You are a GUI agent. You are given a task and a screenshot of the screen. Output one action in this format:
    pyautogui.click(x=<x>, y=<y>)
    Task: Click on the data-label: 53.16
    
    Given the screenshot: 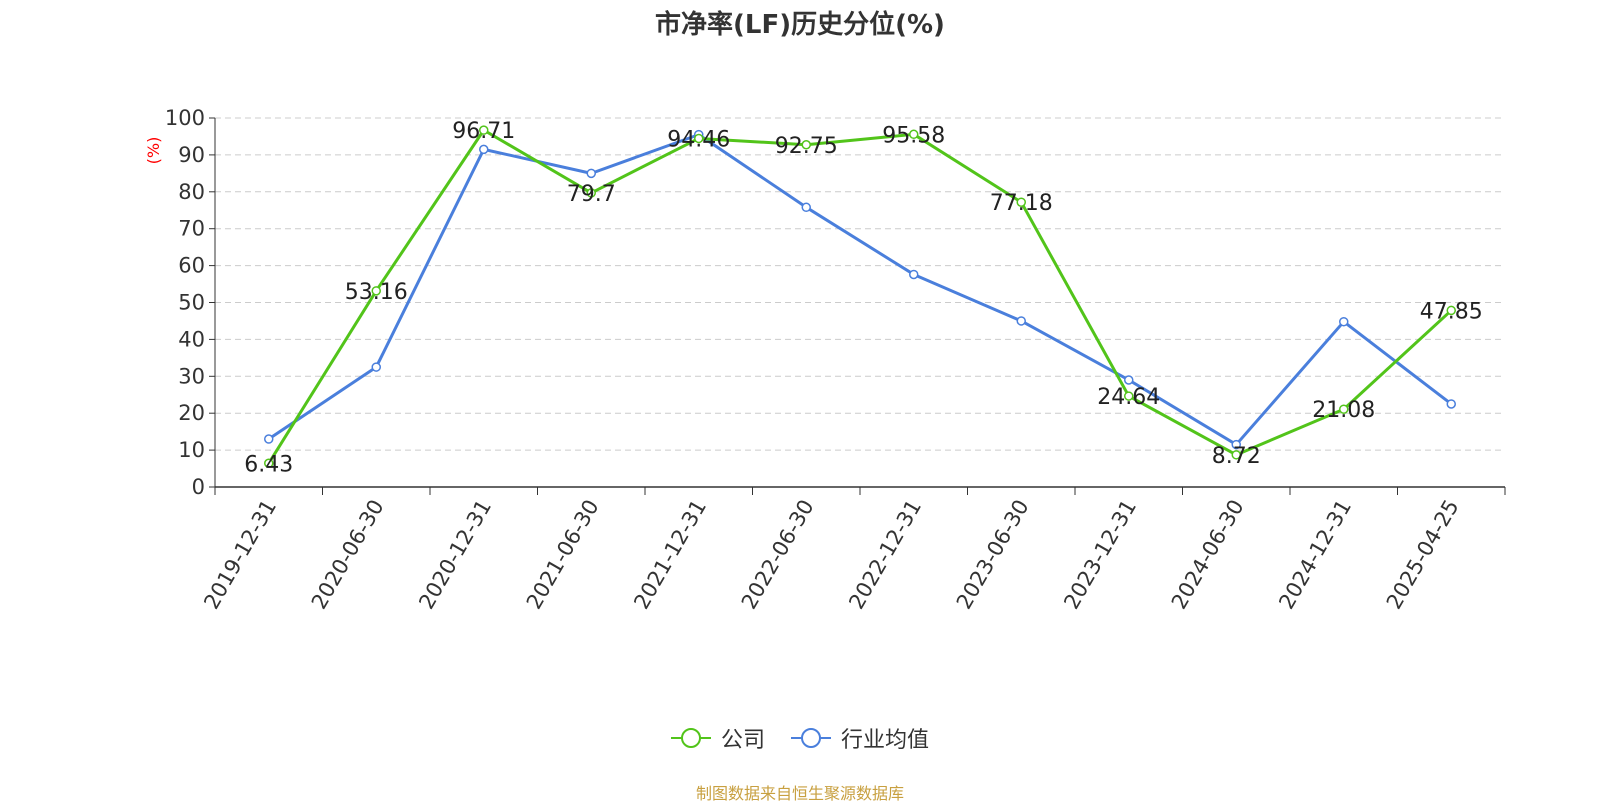 What is the action you would take?
    pyautogui.click(x=376, y=292)
    